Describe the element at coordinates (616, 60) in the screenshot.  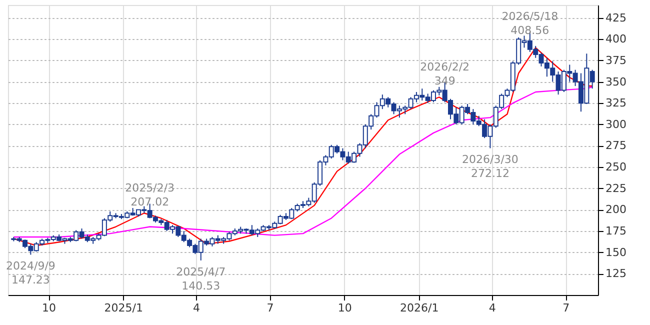
I see `y-tick-label: 375` at that location.